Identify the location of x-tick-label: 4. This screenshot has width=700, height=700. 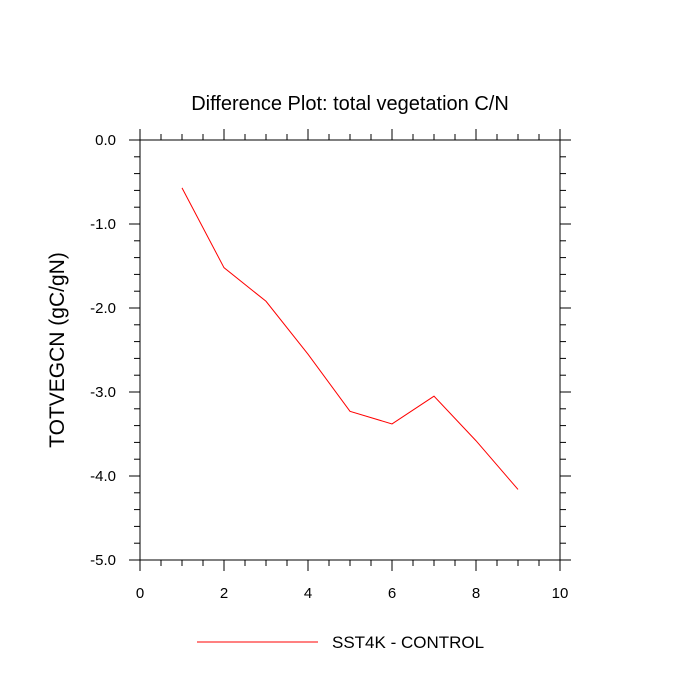
(308, 593).